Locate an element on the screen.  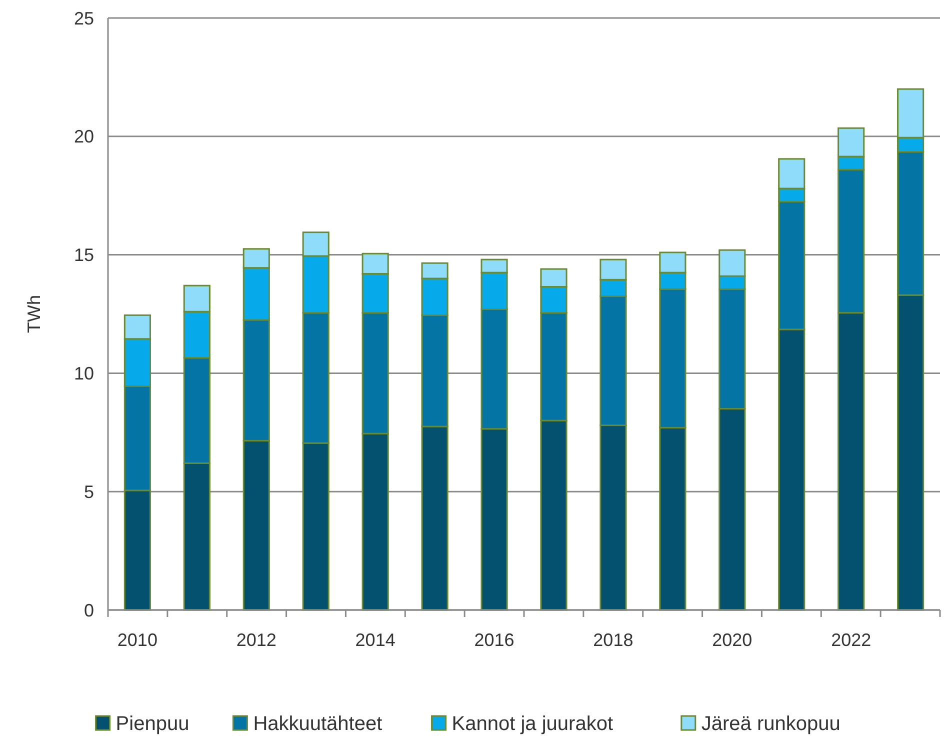
legend-label: Järeä runkopuu is located at coordinates (770, 724).